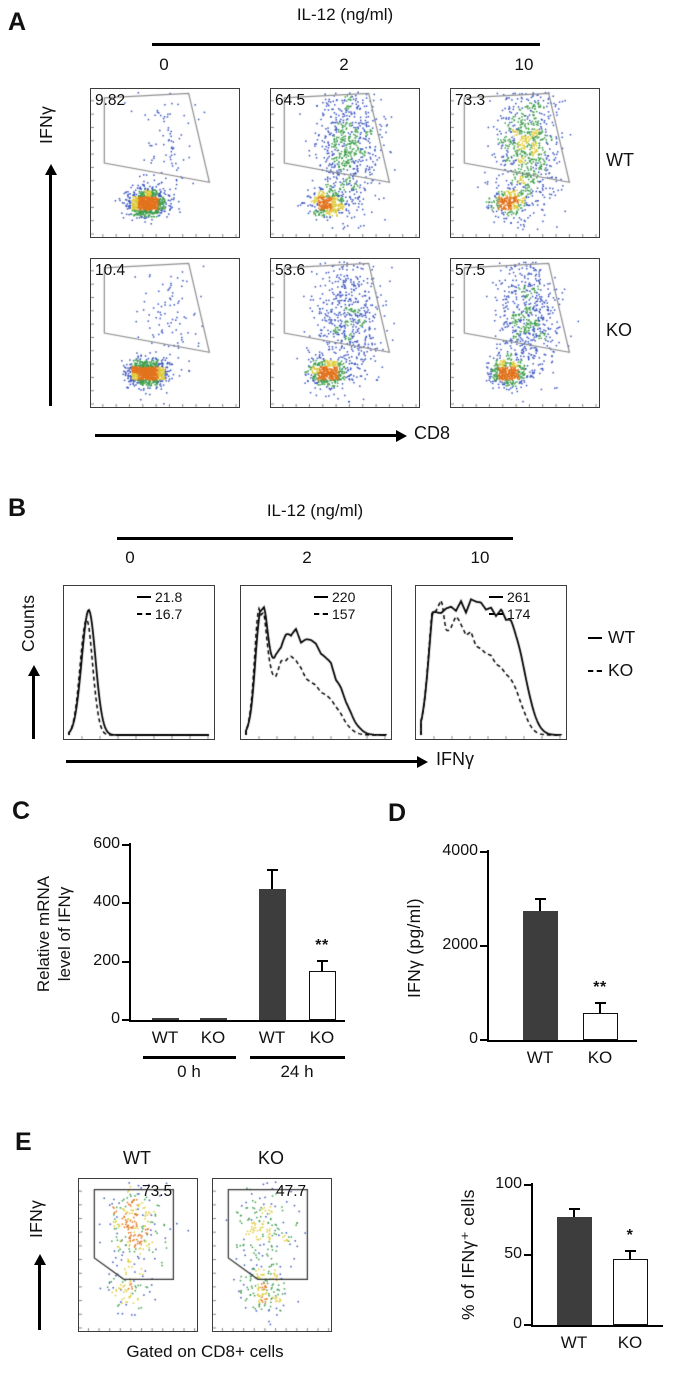  I want to click on panel-e-bar-chart: 100 50 0 WT KO *, so click(588, 1272).